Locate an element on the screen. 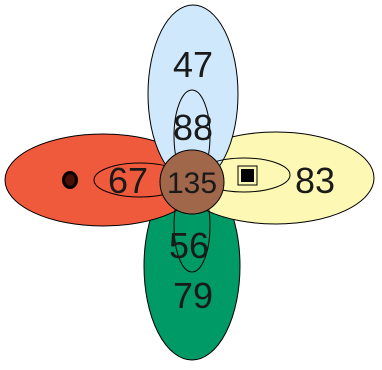 The image size is (382, 370). label-top: 47 is located at coordinates (193, 64).